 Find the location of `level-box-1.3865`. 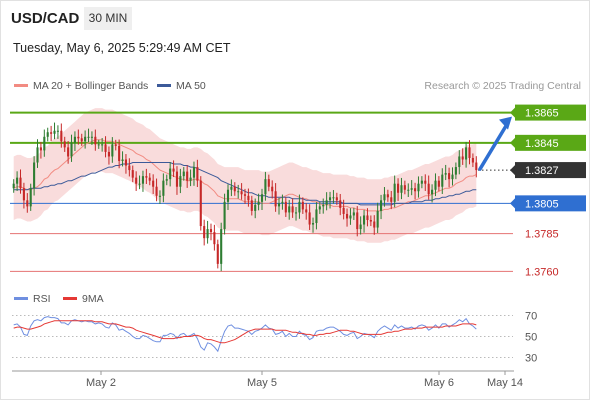

level-box-1.3865 is located at coordinates (550, 112).